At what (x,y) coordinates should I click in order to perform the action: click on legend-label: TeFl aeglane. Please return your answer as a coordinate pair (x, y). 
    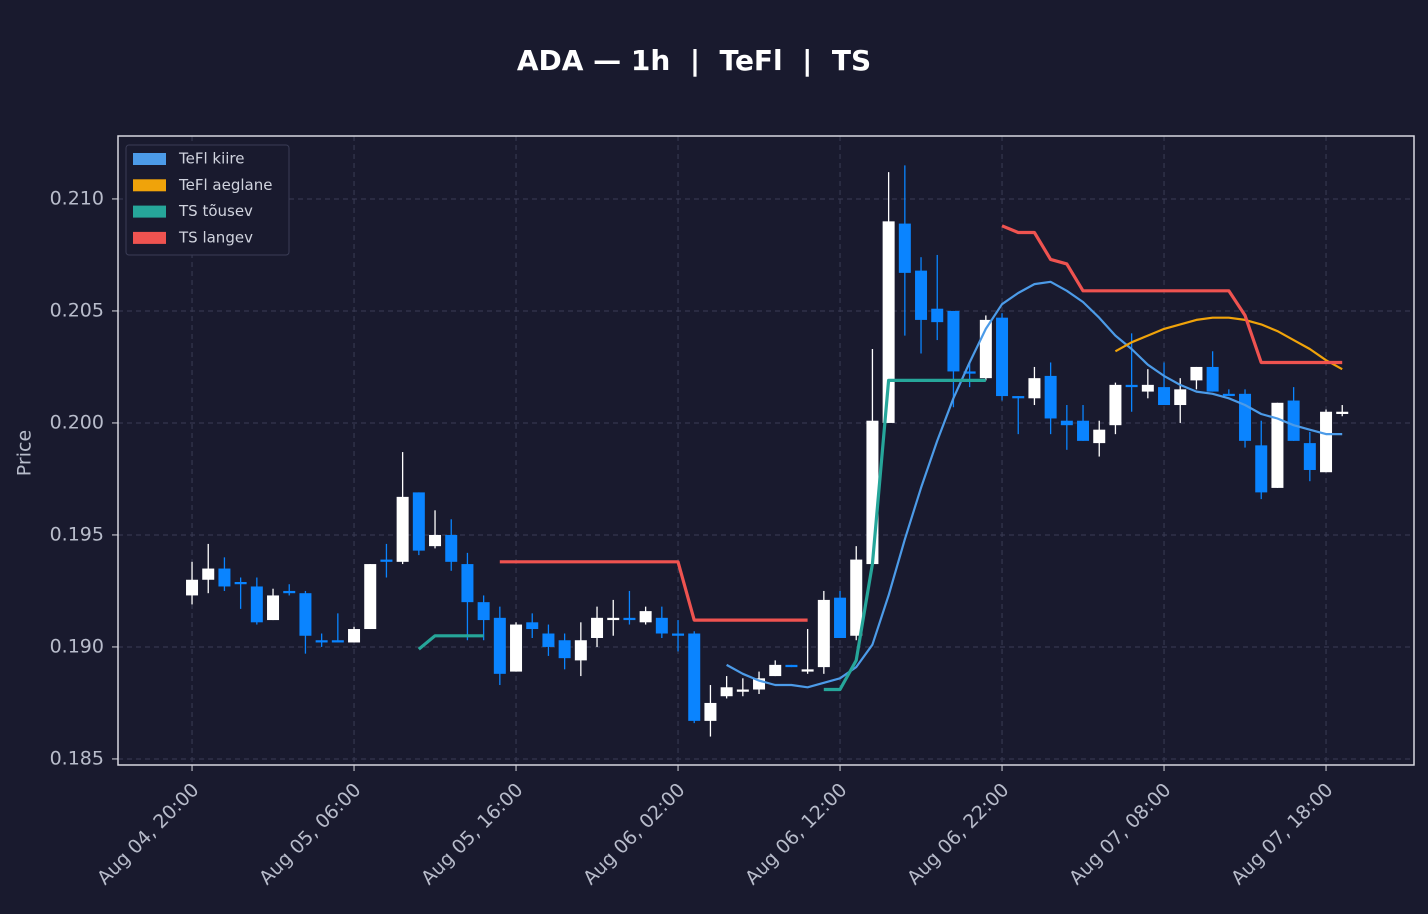
    Looking at the image, I should click on (225, 185).